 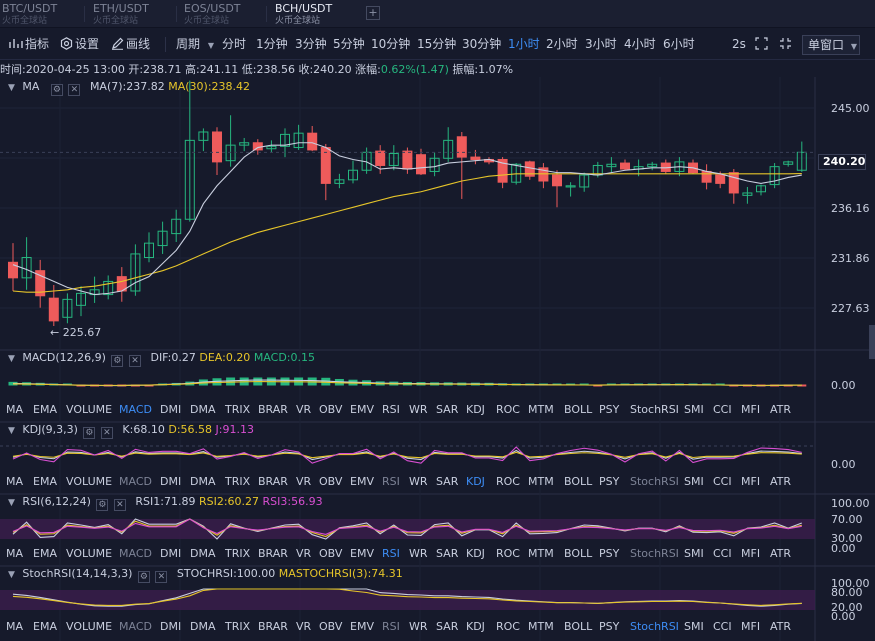 What do you see at coordinates (272, 44) in the screenshot?
I see `interval-1m: 1分钟` at bounding box center [272, 44].